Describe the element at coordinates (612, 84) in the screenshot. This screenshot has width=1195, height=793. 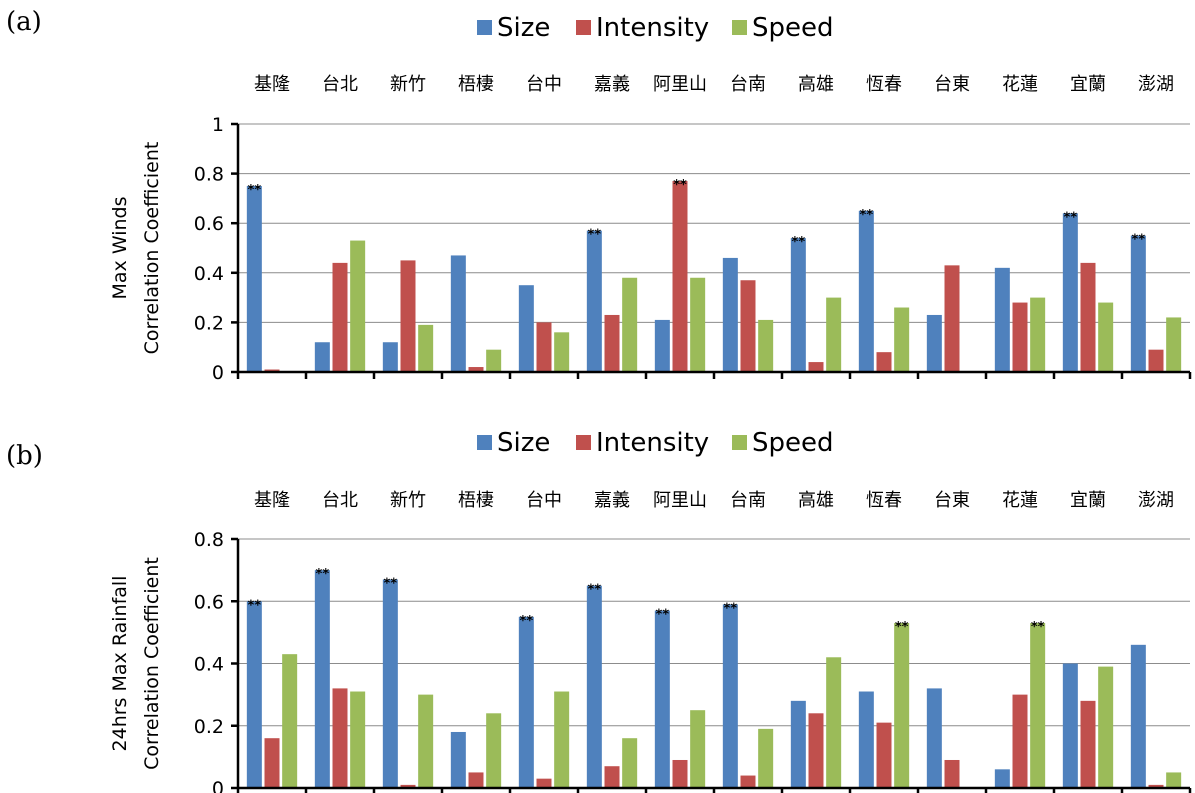
I see `category-label: 嘉義` at that location.